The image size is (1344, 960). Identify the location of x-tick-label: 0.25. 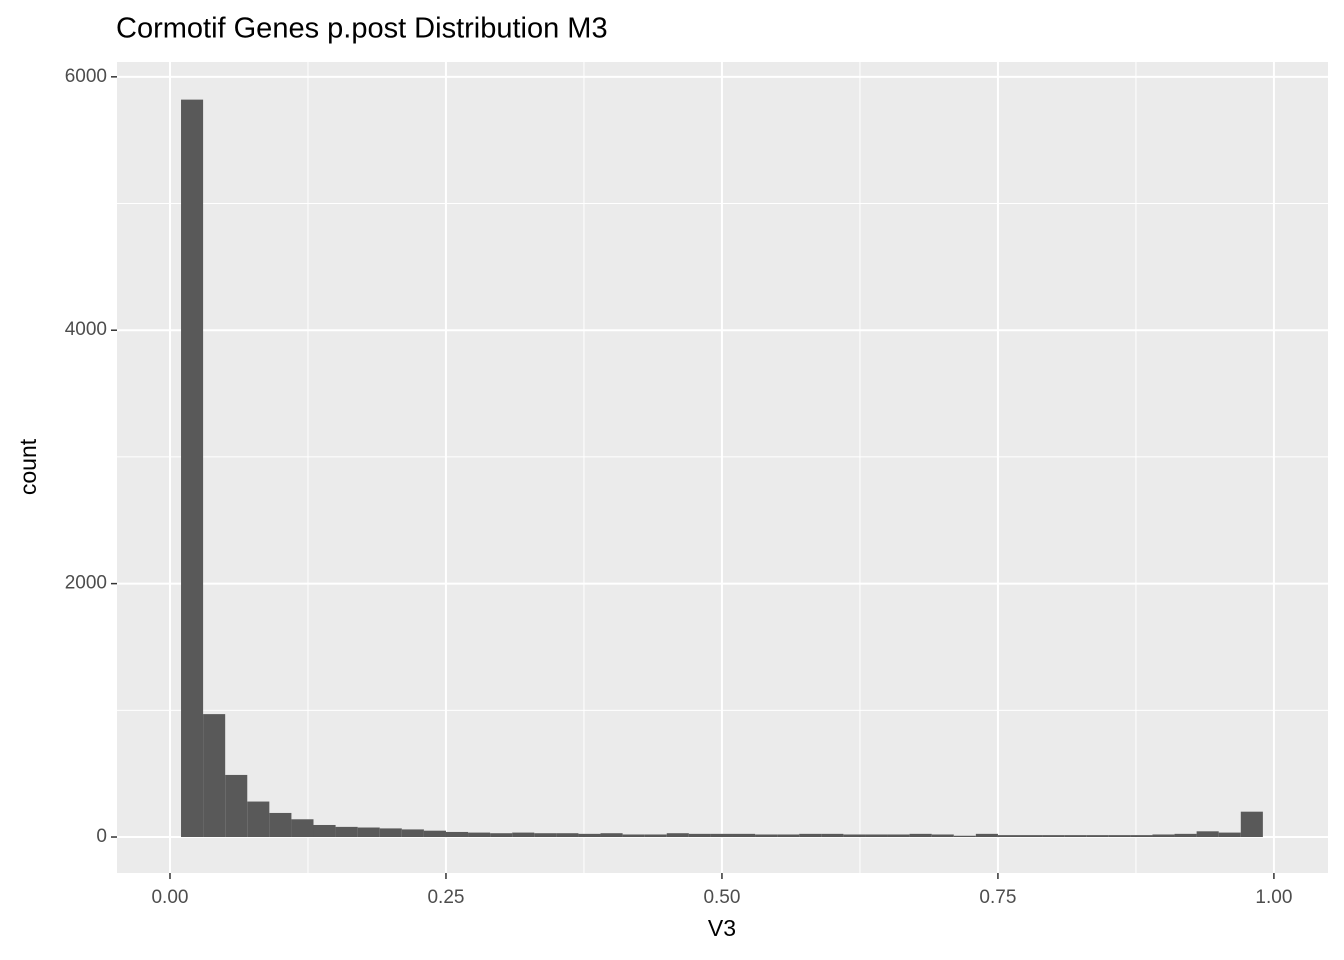
(445, 897).